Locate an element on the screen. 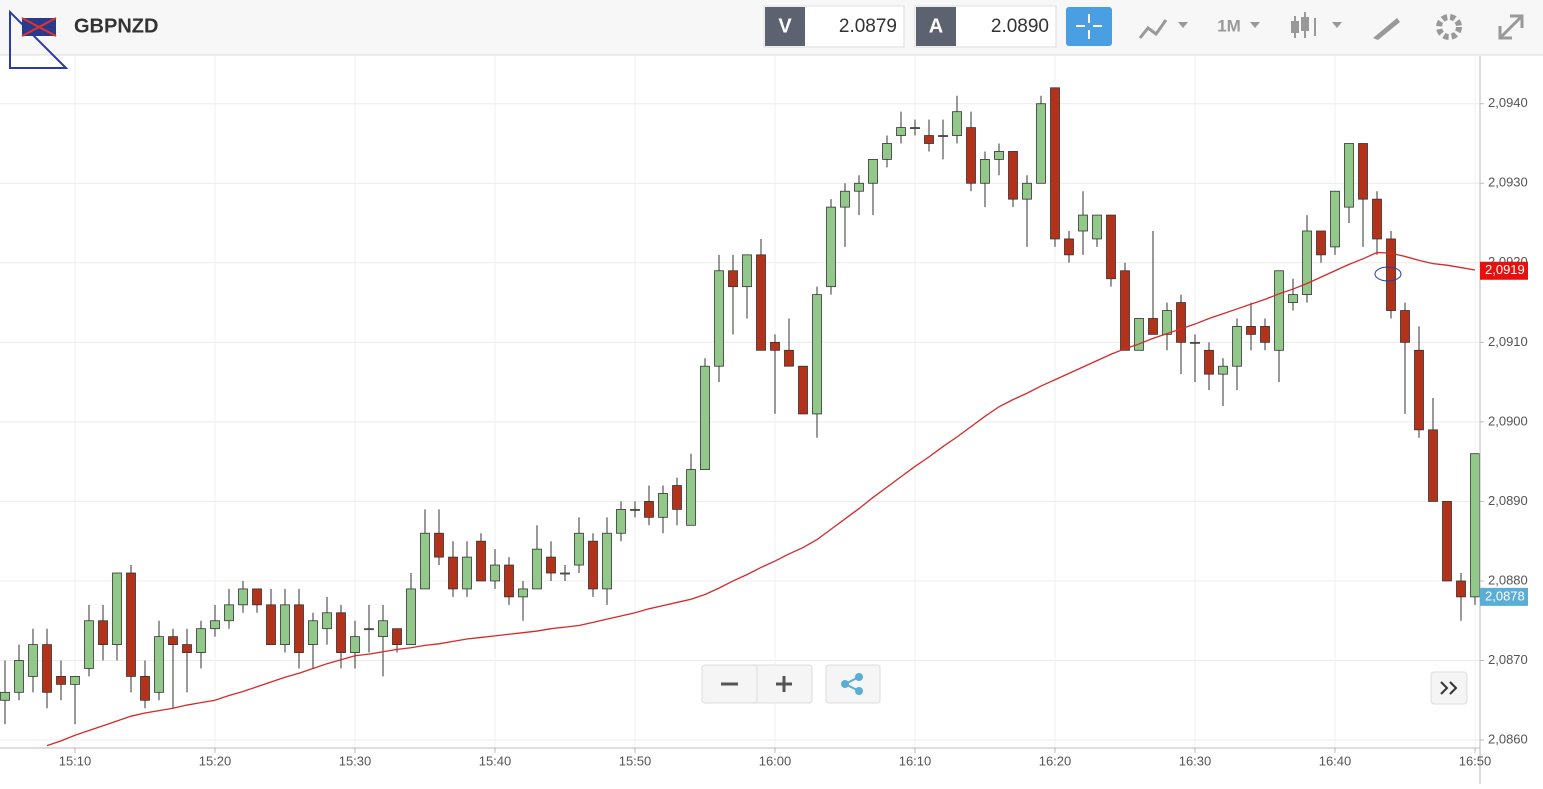 This screenshot has height=789, width=1543. toolbar: GBPNZD V 2.0879 A 2.0890 1M is located at coordinates (771, 34).